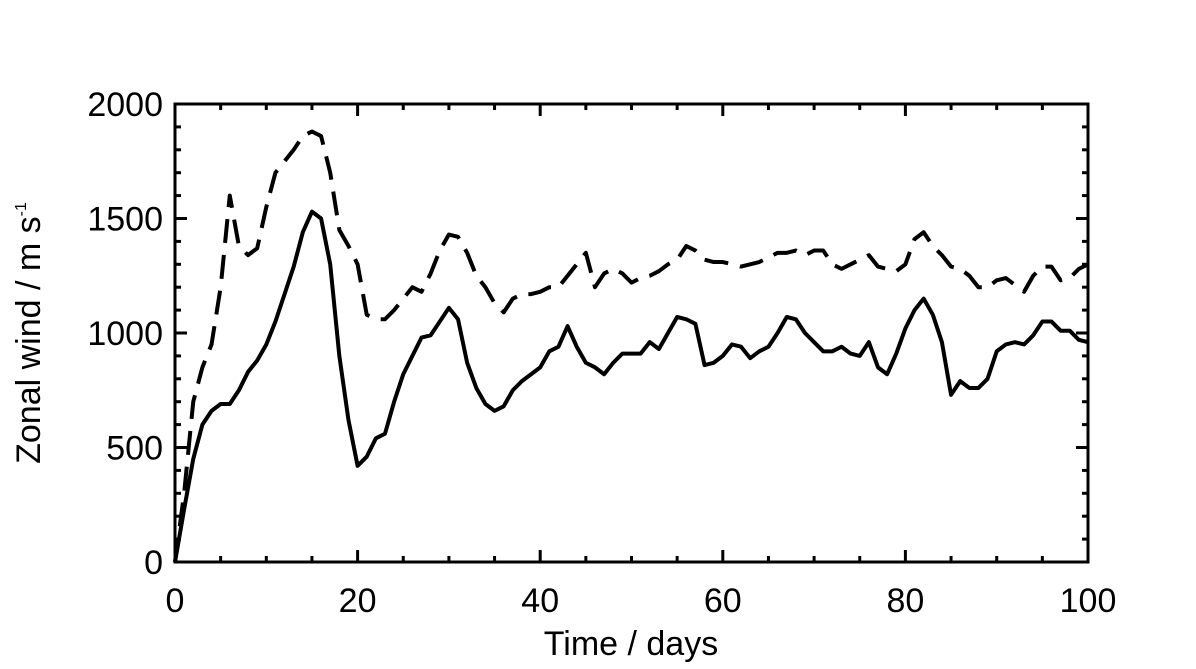 Image resolution: width=1196 pixels, height=669 pixels. I want to click on y-axis-label-text: Zonal wind / m s, so click(29, 340).